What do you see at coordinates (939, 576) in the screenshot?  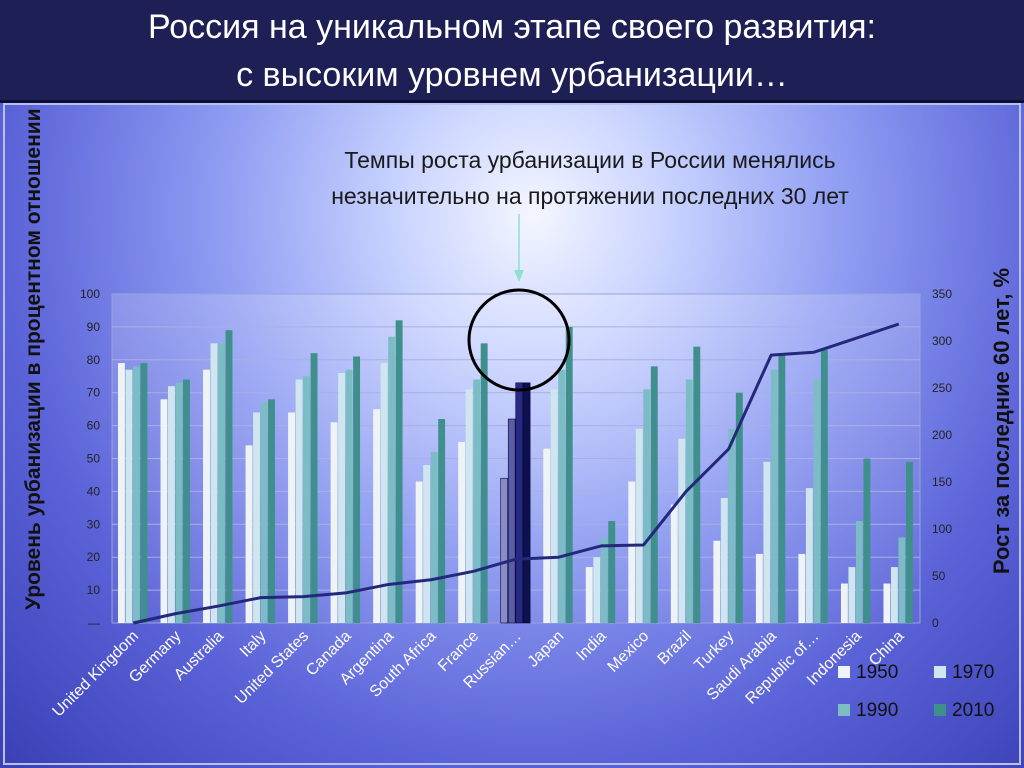 I see `y2-tick-label: 50` at bounding box center [939, 576].